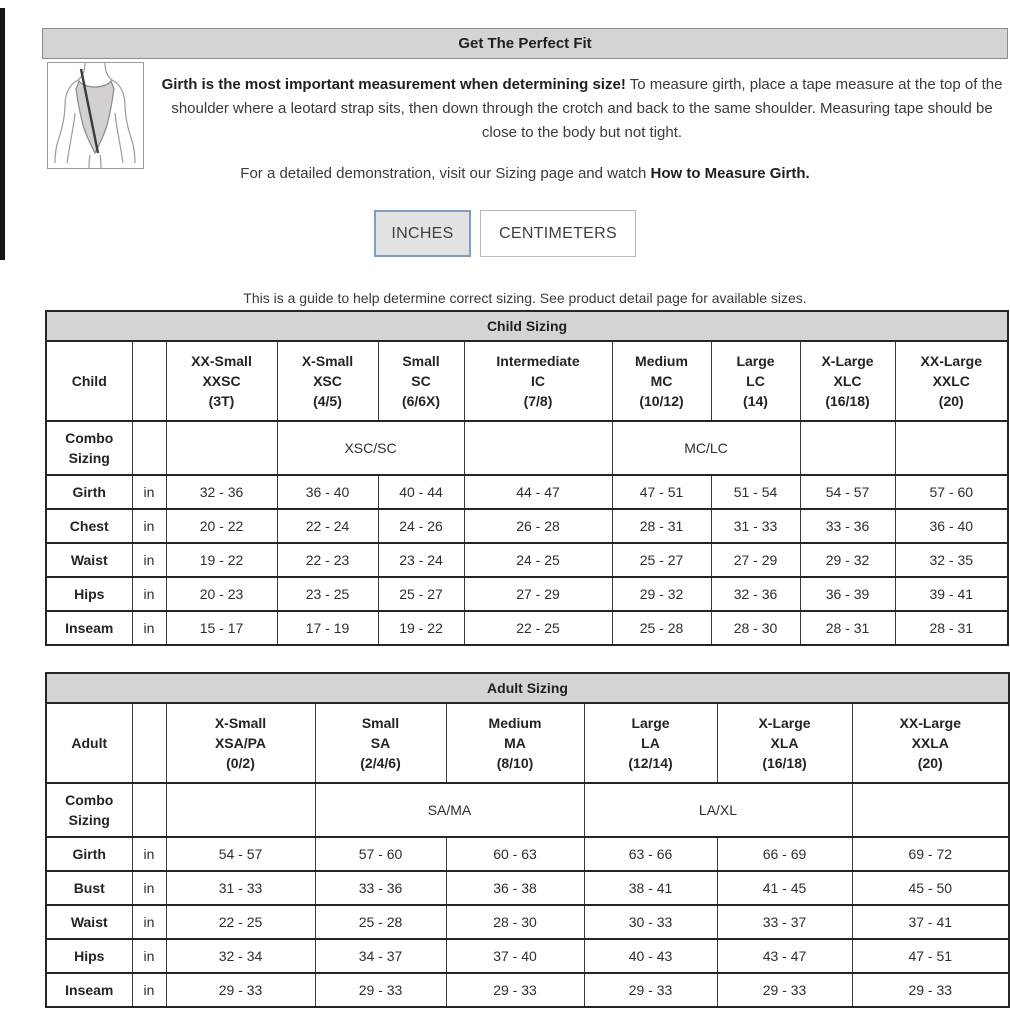 This screenshot has width=1010, height=1010. Describe the element at coordinates (221, 526) in the screenshot. I see `child-value-cell: 20 - 22` at that location.